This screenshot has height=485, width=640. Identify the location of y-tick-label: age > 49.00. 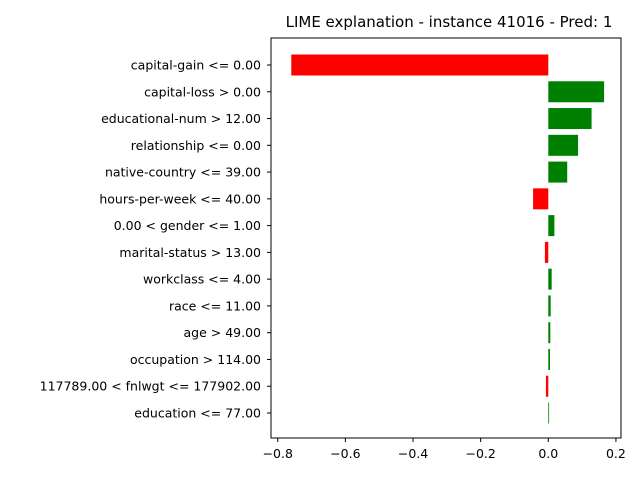
(223, 332).